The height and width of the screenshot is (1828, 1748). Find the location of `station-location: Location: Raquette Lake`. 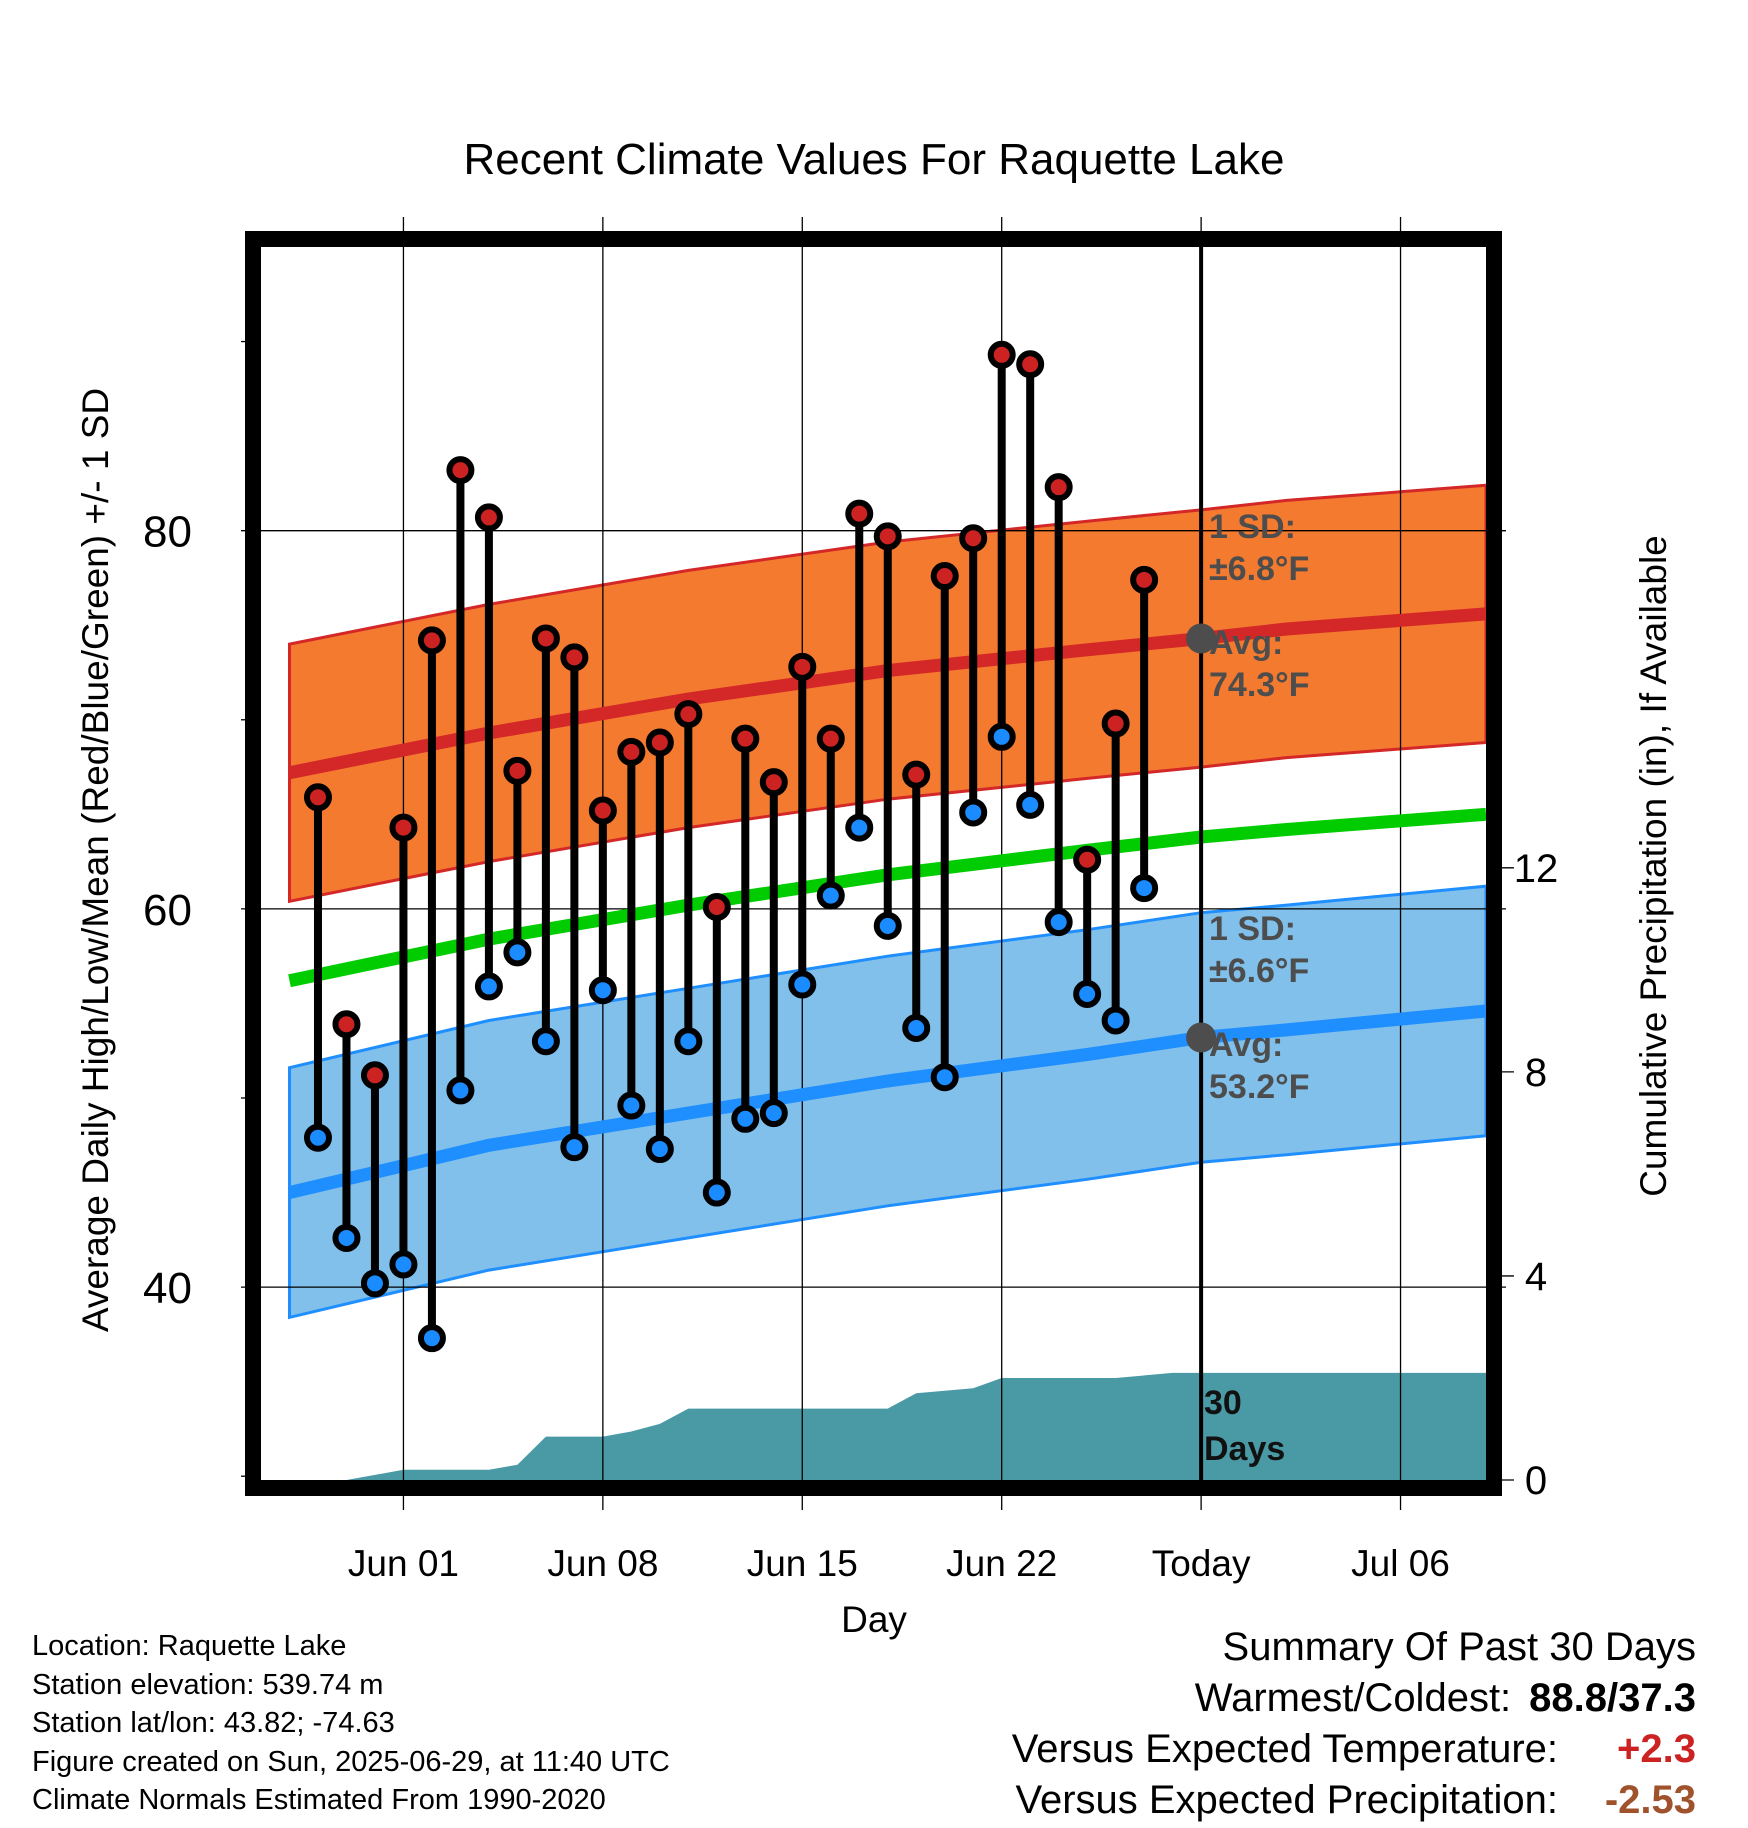

station-location: Location: Raquette Lake is located at coordinates (189, 1646).